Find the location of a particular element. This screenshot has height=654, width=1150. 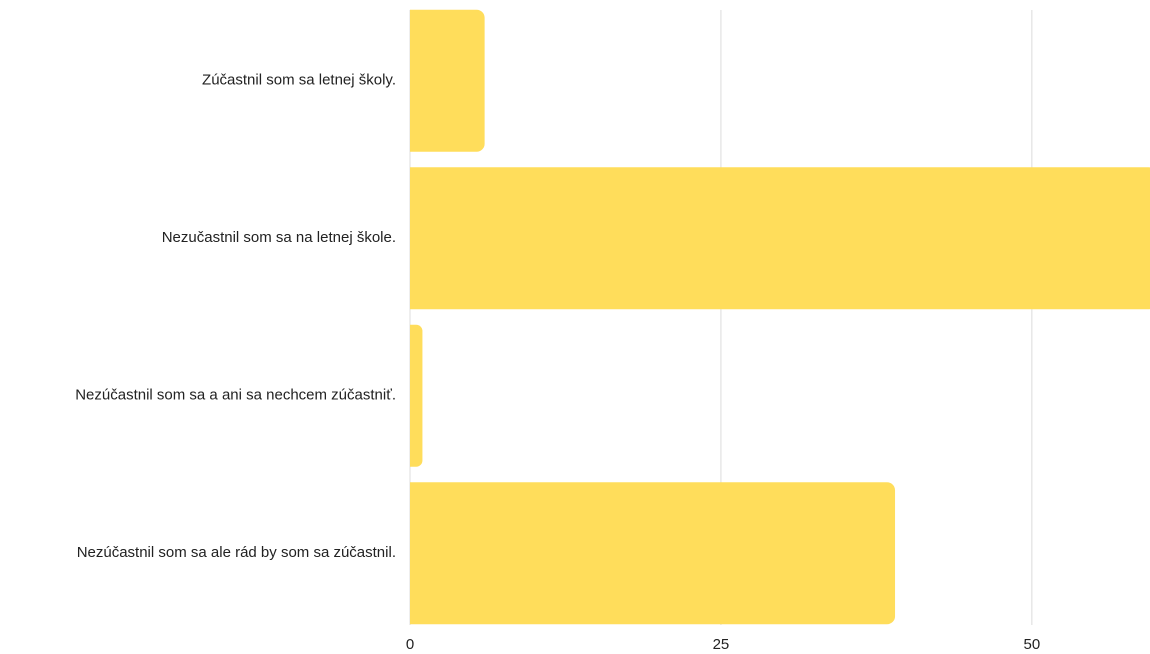

y-tick-label: Nezučastnil som sa na letnej škole. is located at coordinates (279, 237).